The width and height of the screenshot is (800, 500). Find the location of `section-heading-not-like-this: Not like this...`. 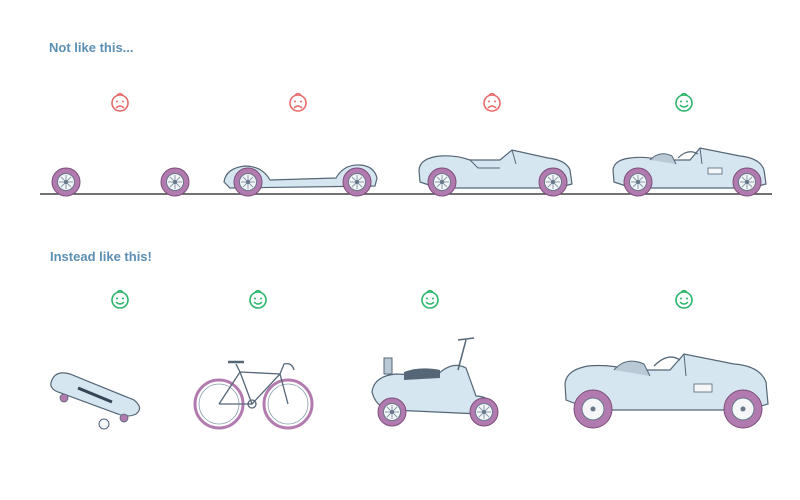

section-heading-not-like-this: Not like this... is located at coordinates (91, 47).